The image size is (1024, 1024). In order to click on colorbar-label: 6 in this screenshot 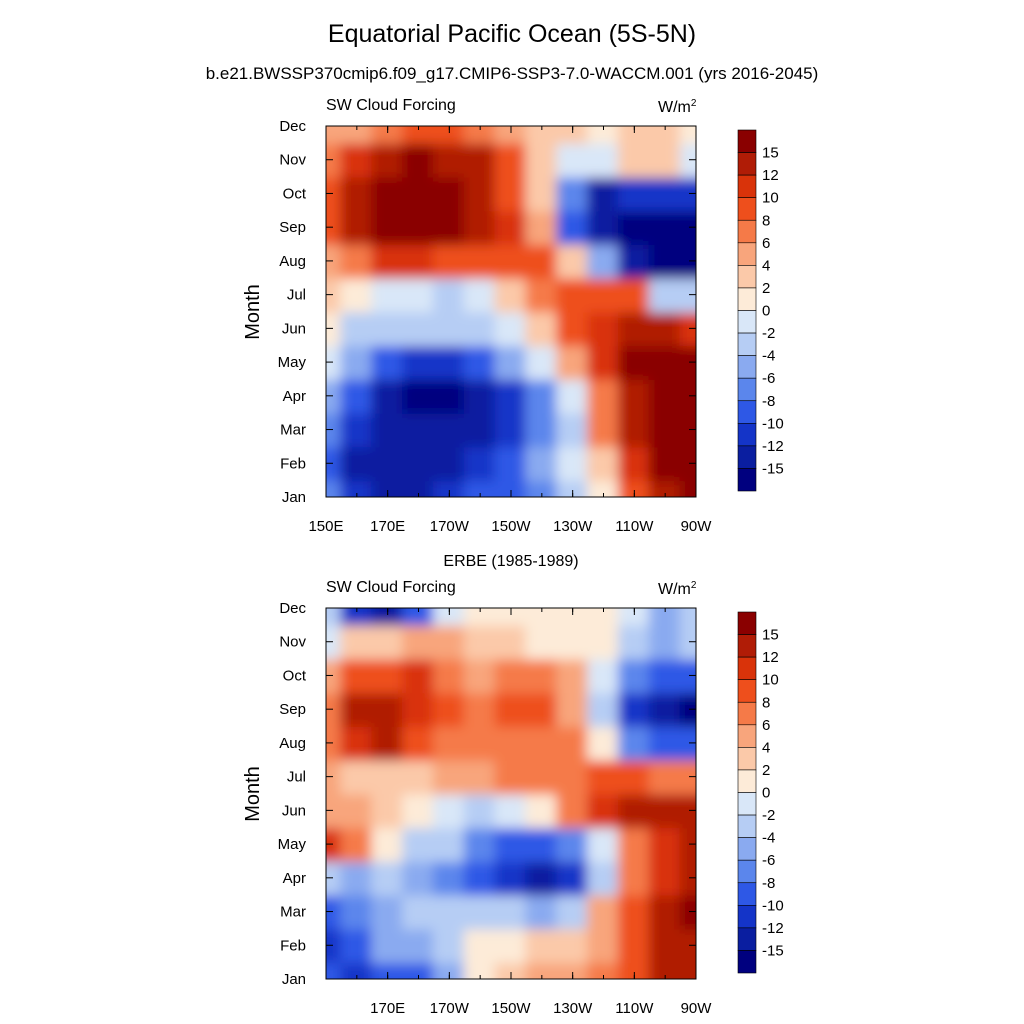, I will do `click(766, 725)`.